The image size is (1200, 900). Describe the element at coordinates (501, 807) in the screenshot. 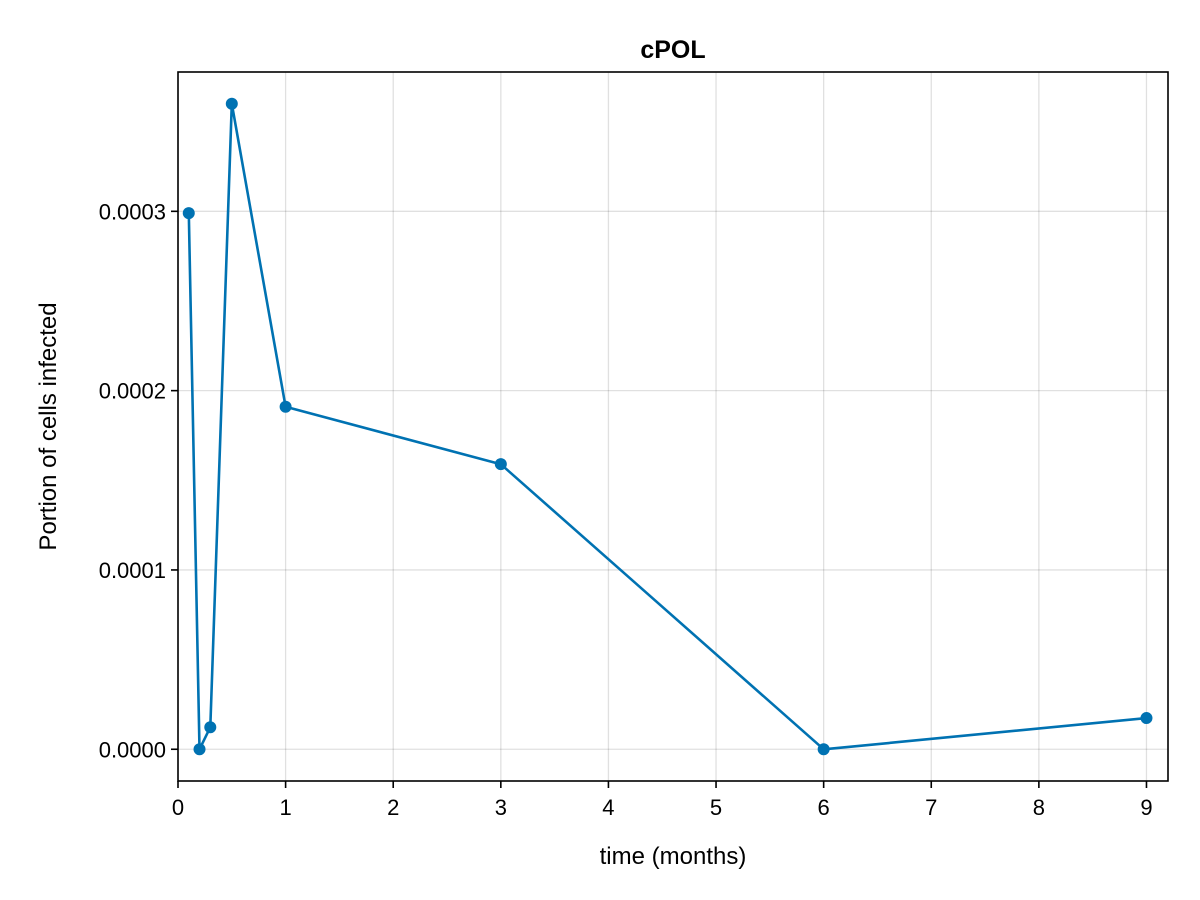

I see `x-tick-label: 3` at that location.